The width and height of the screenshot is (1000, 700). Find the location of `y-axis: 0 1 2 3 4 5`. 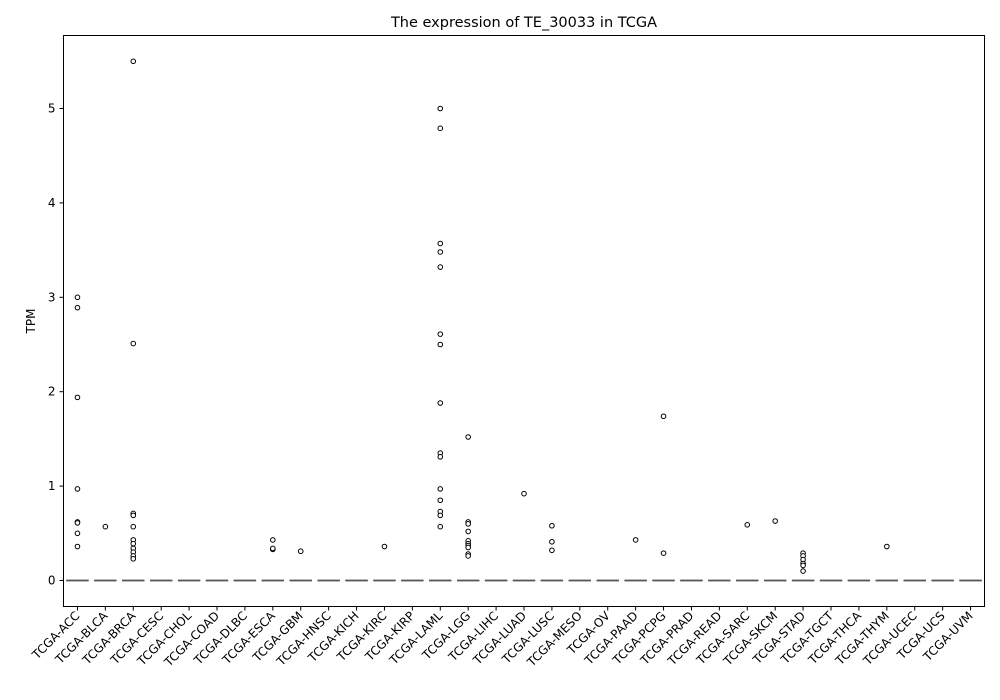

y-axis: 0 1 2 3 4 5 is located at coordinates (56, 345).